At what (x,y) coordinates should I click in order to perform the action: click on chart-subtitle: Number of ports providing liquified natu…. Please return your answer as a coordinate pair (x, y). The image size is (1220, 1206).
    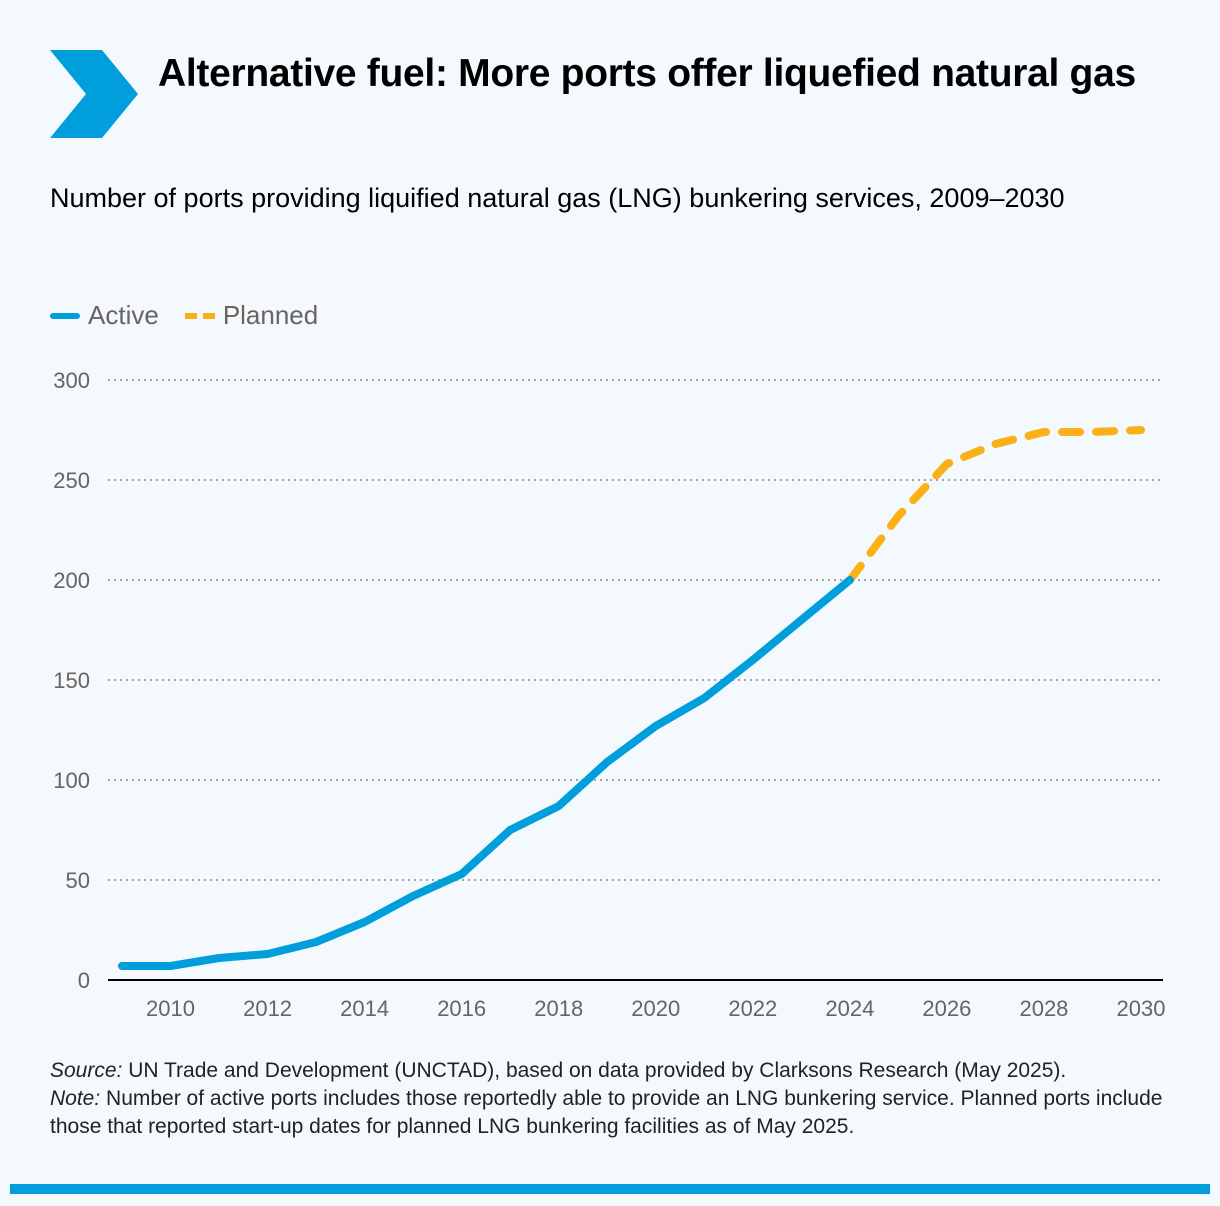
    Looking at the image, I should click on (557, 198).